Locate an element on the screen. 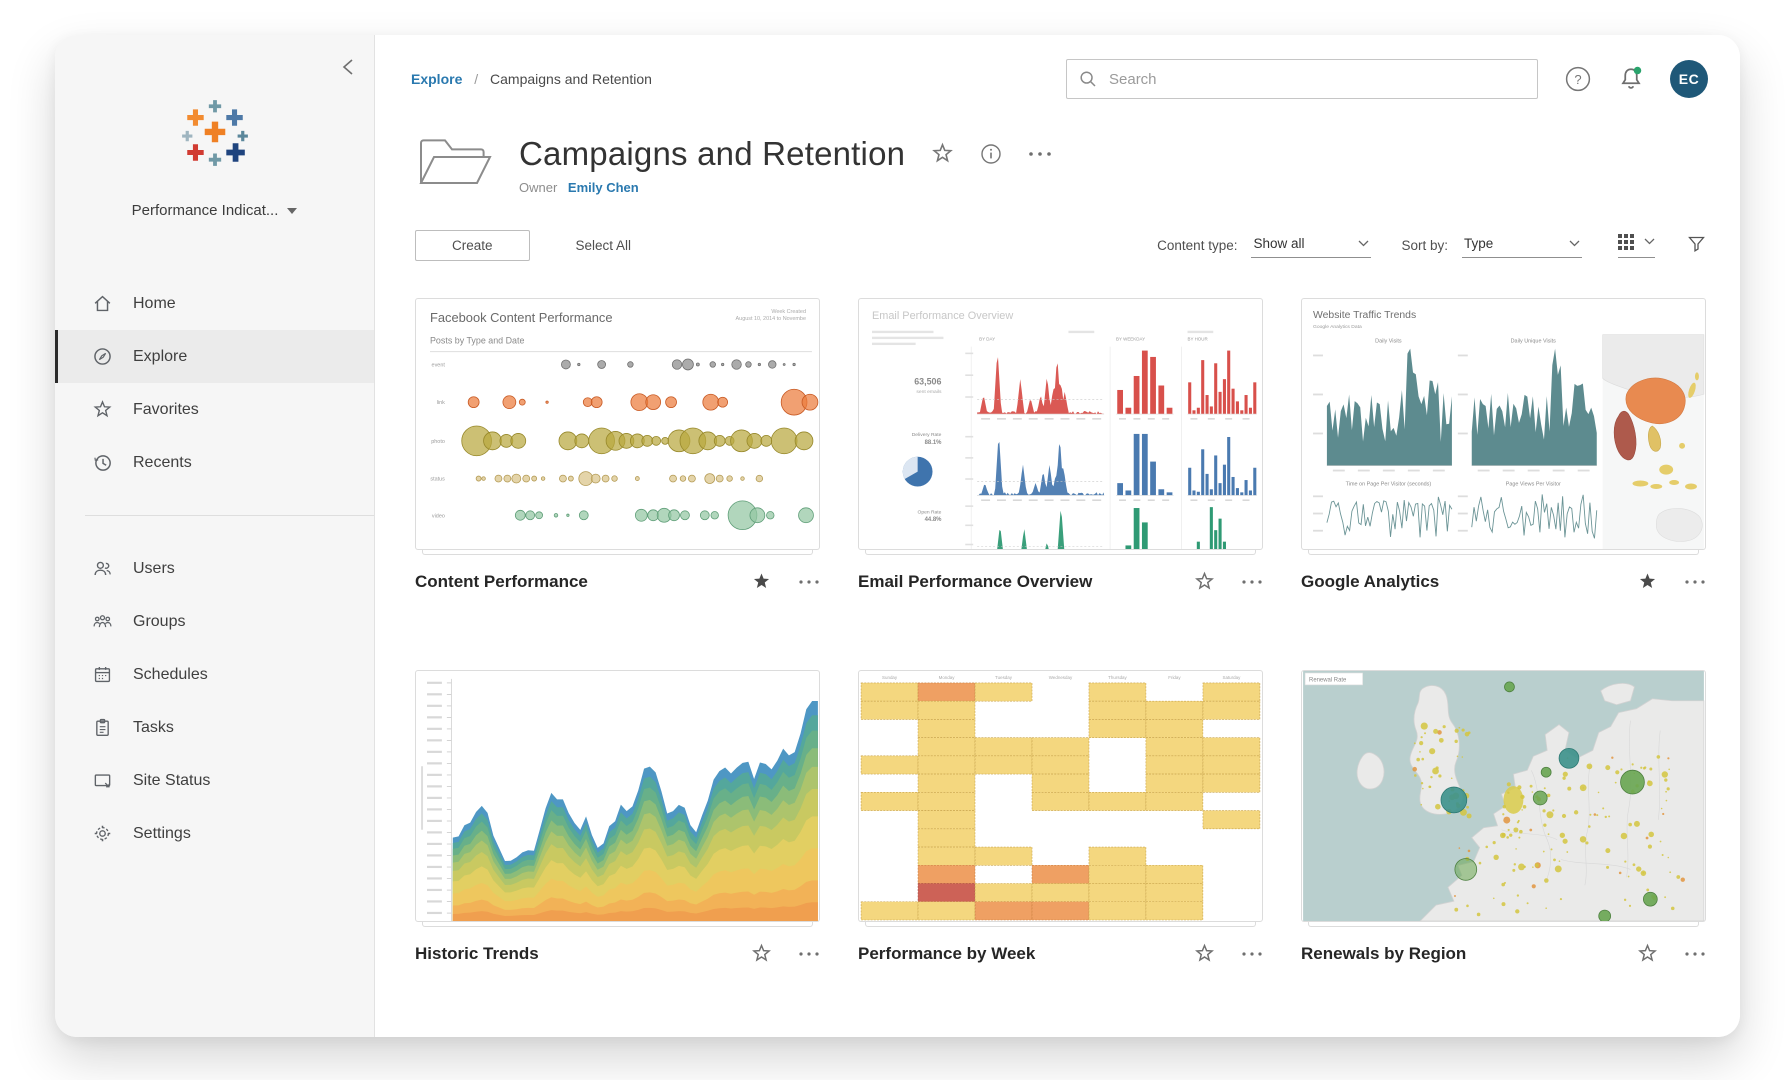  svg-text: Wednesday is located at coordinates (1061, 677).